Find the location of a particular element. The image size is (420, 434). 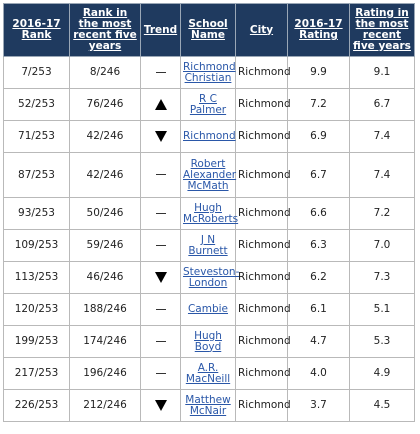

school-link: J N Burnett is located at coordinates (208, 245).